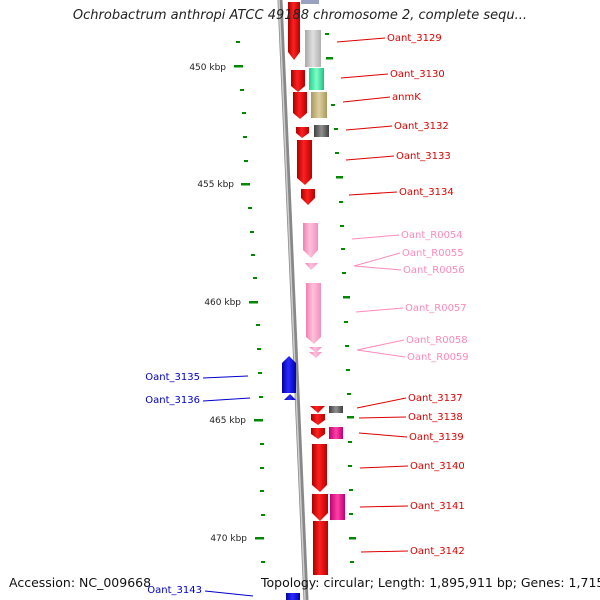  I want to click on scale-label: 470 kbp, so click(228, 539).